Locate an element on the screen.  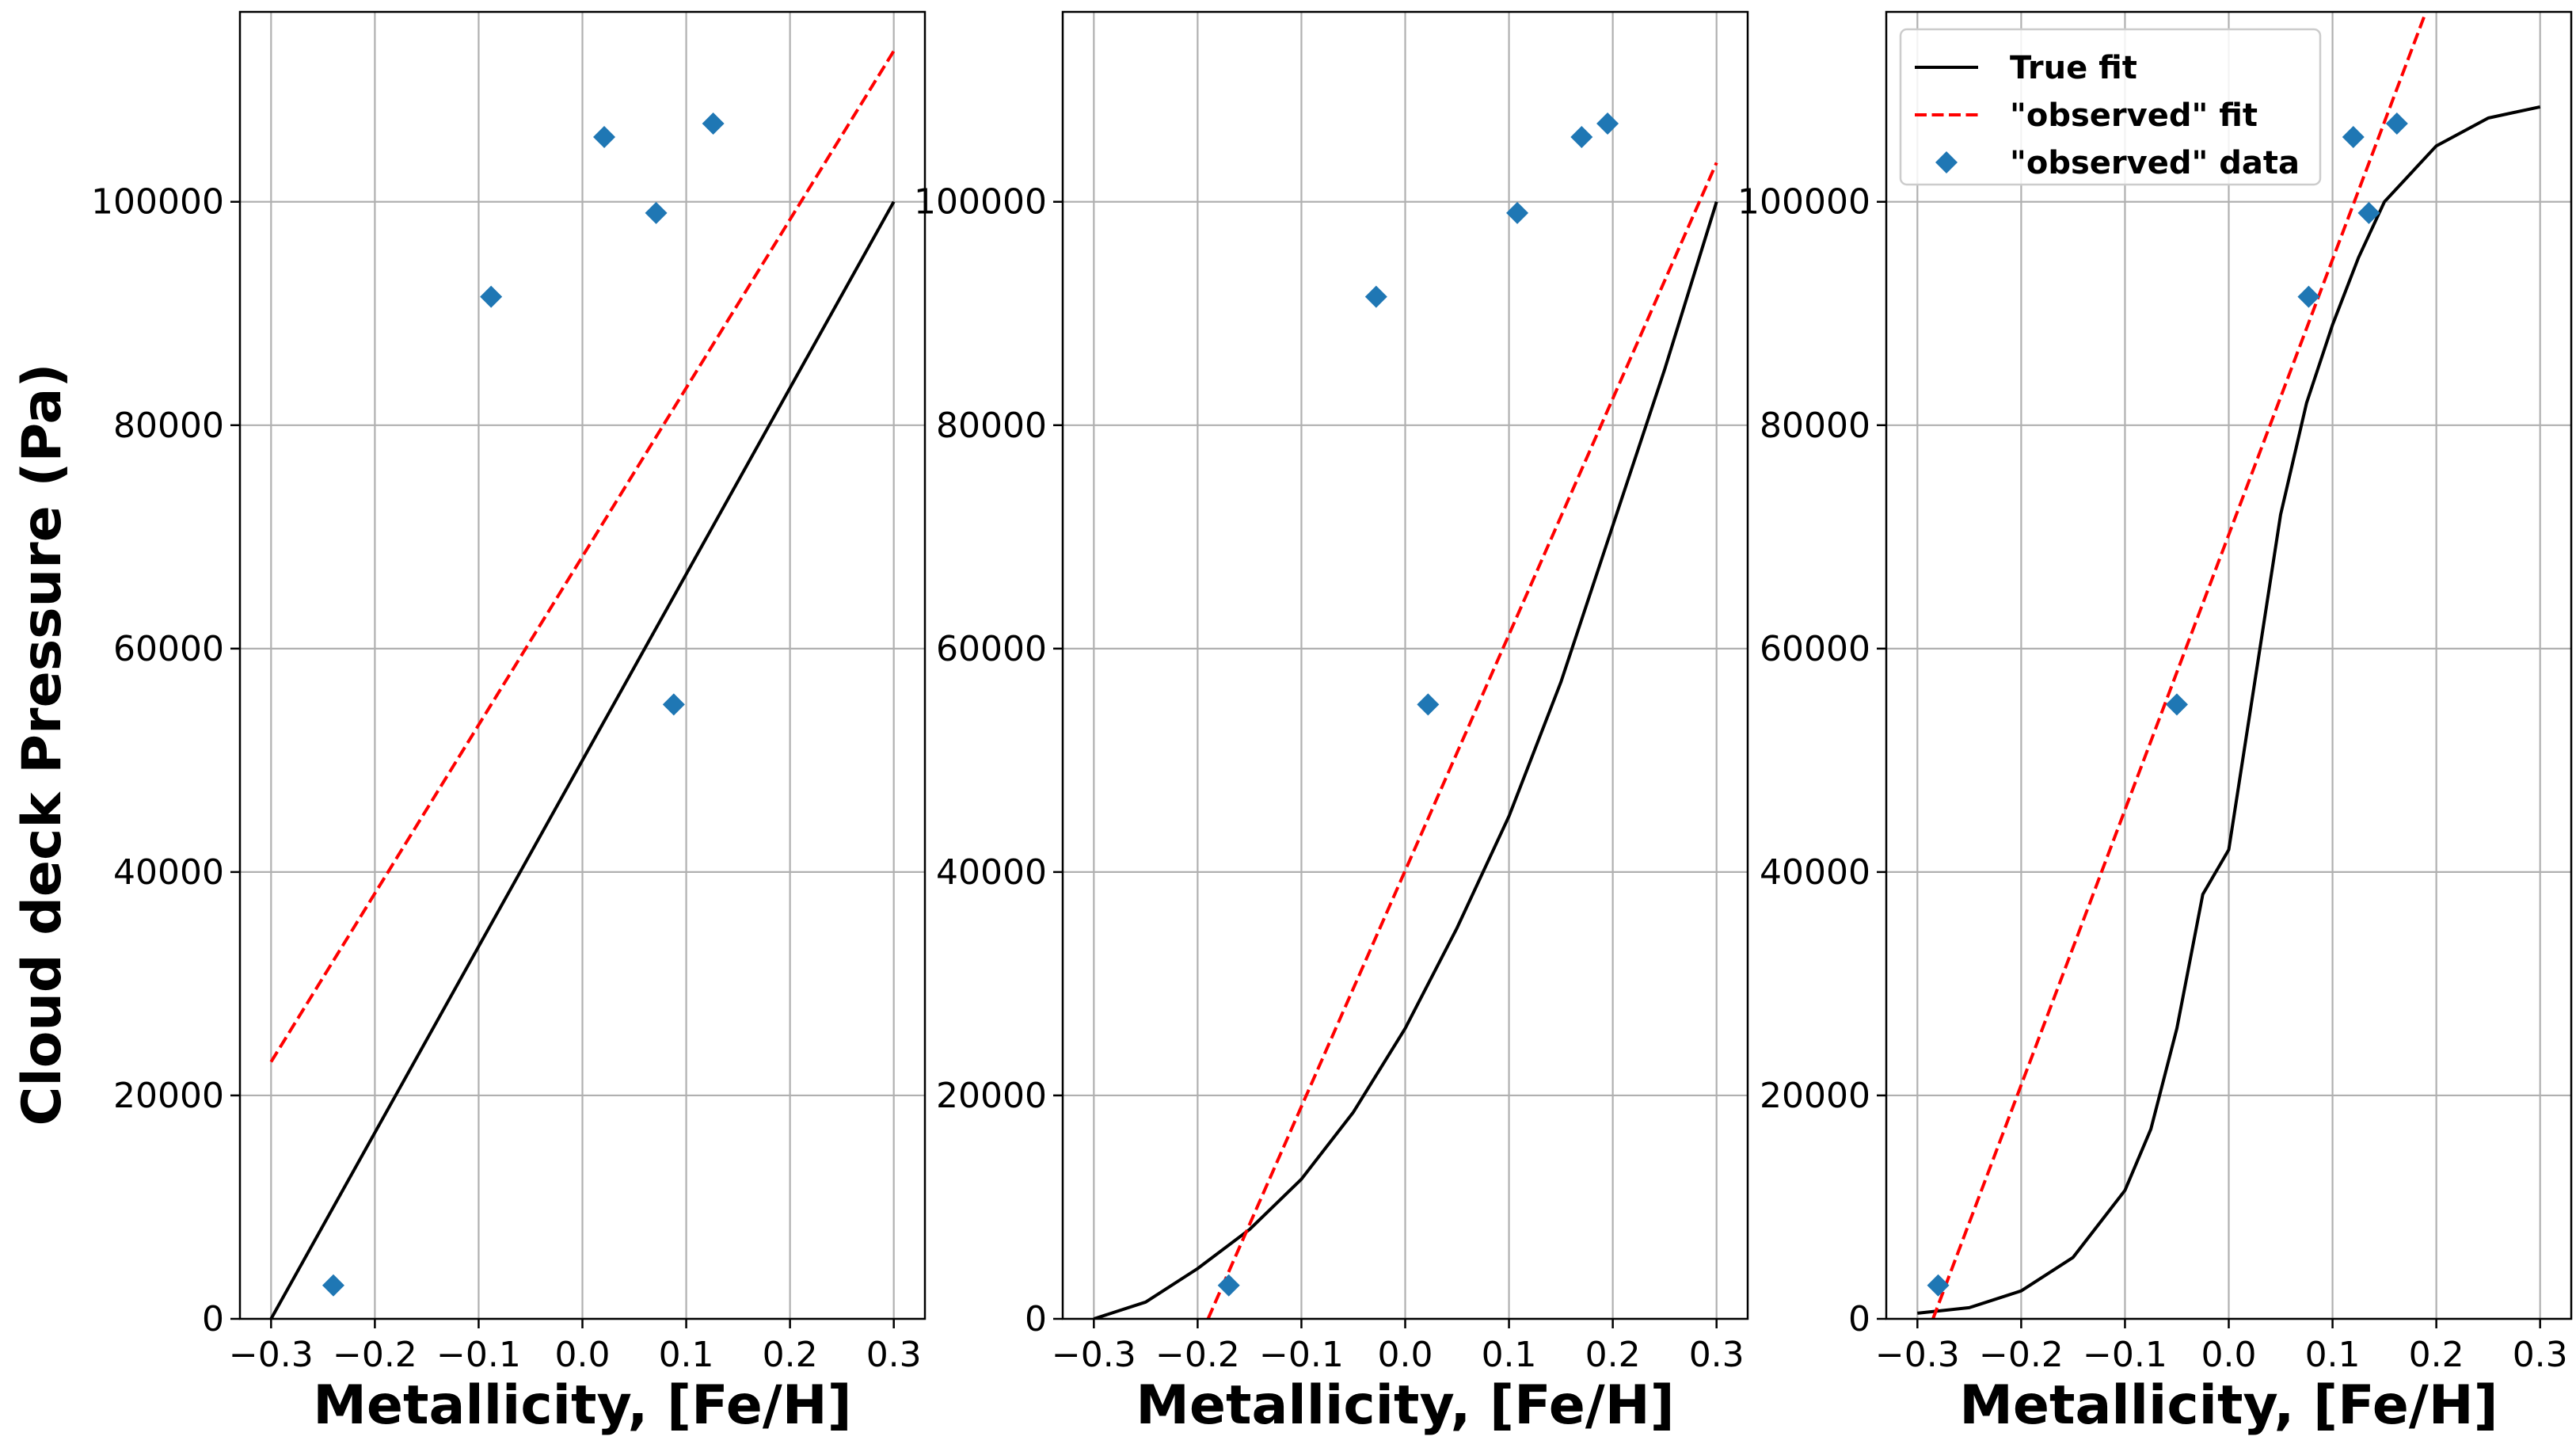
y-axis-label: Cloud deck Pressure (Pa) is located at coordinates (42, 745).